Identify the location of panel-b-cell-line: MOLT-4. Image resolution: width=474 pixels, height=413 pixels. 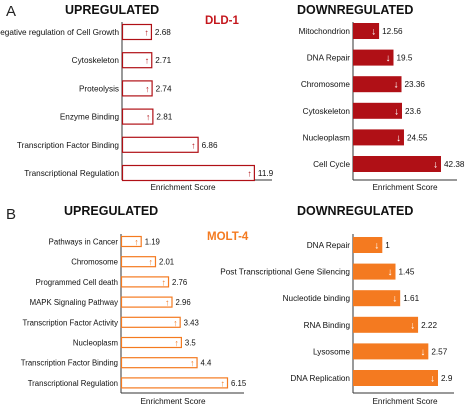
(228, 237).